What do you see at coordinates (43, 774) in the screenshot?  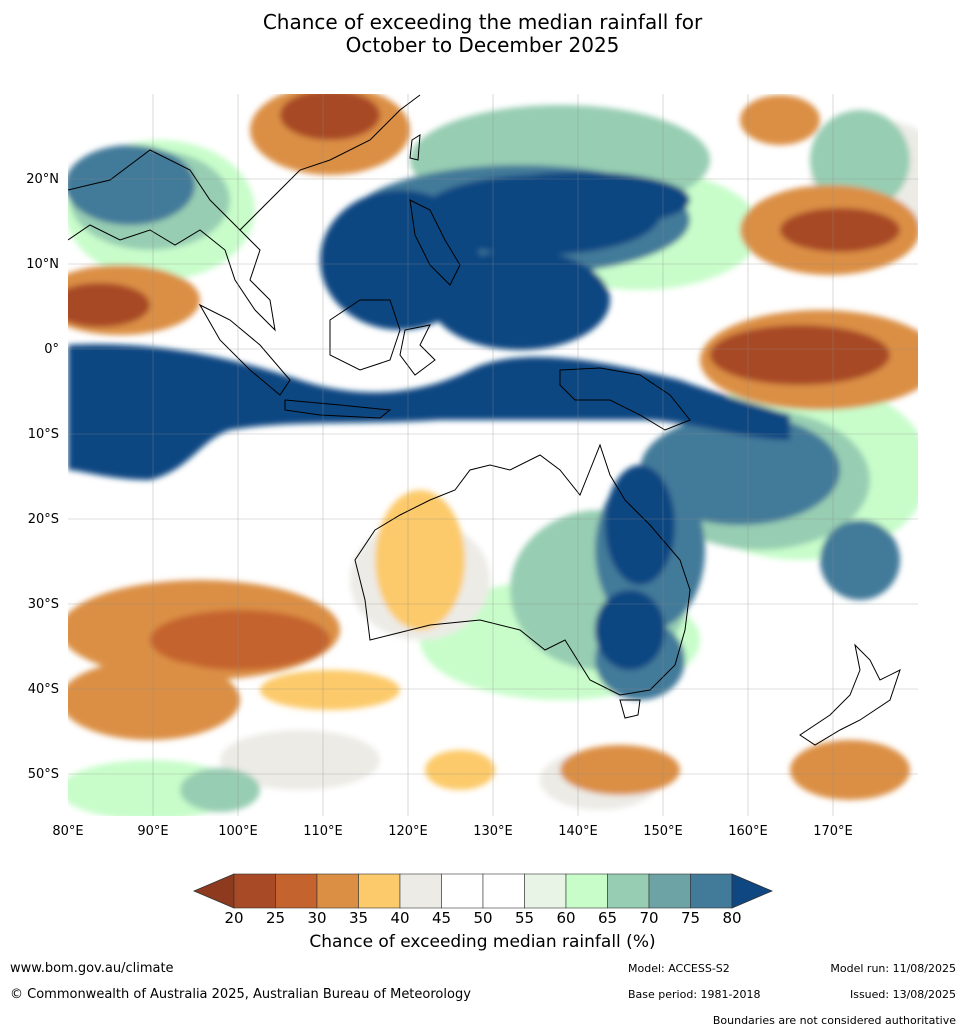 I see `lat-label: 50°S` at bounding box center [43, 774].